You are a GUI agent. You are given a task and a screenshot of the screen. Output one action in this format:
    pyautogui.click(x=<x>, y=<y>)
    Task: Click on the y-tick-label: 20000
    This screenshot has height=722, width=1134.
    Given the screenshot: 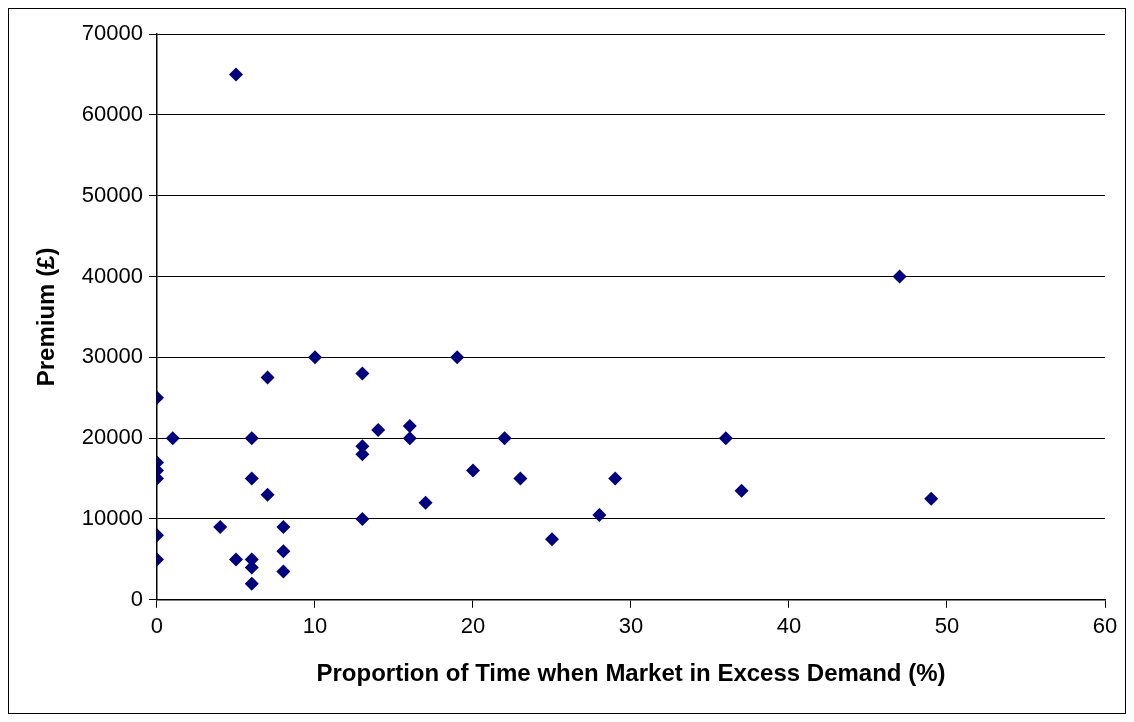 What is the action you would take?
    pyautogui.click(x=112, y=437)
    